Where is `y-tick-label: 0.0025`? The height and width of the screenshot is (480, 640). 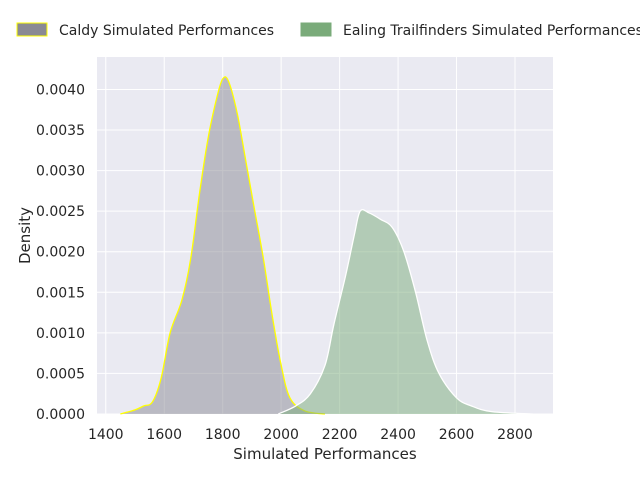
y-tick-label: 0.0025 is located at coordinates (60, 212).